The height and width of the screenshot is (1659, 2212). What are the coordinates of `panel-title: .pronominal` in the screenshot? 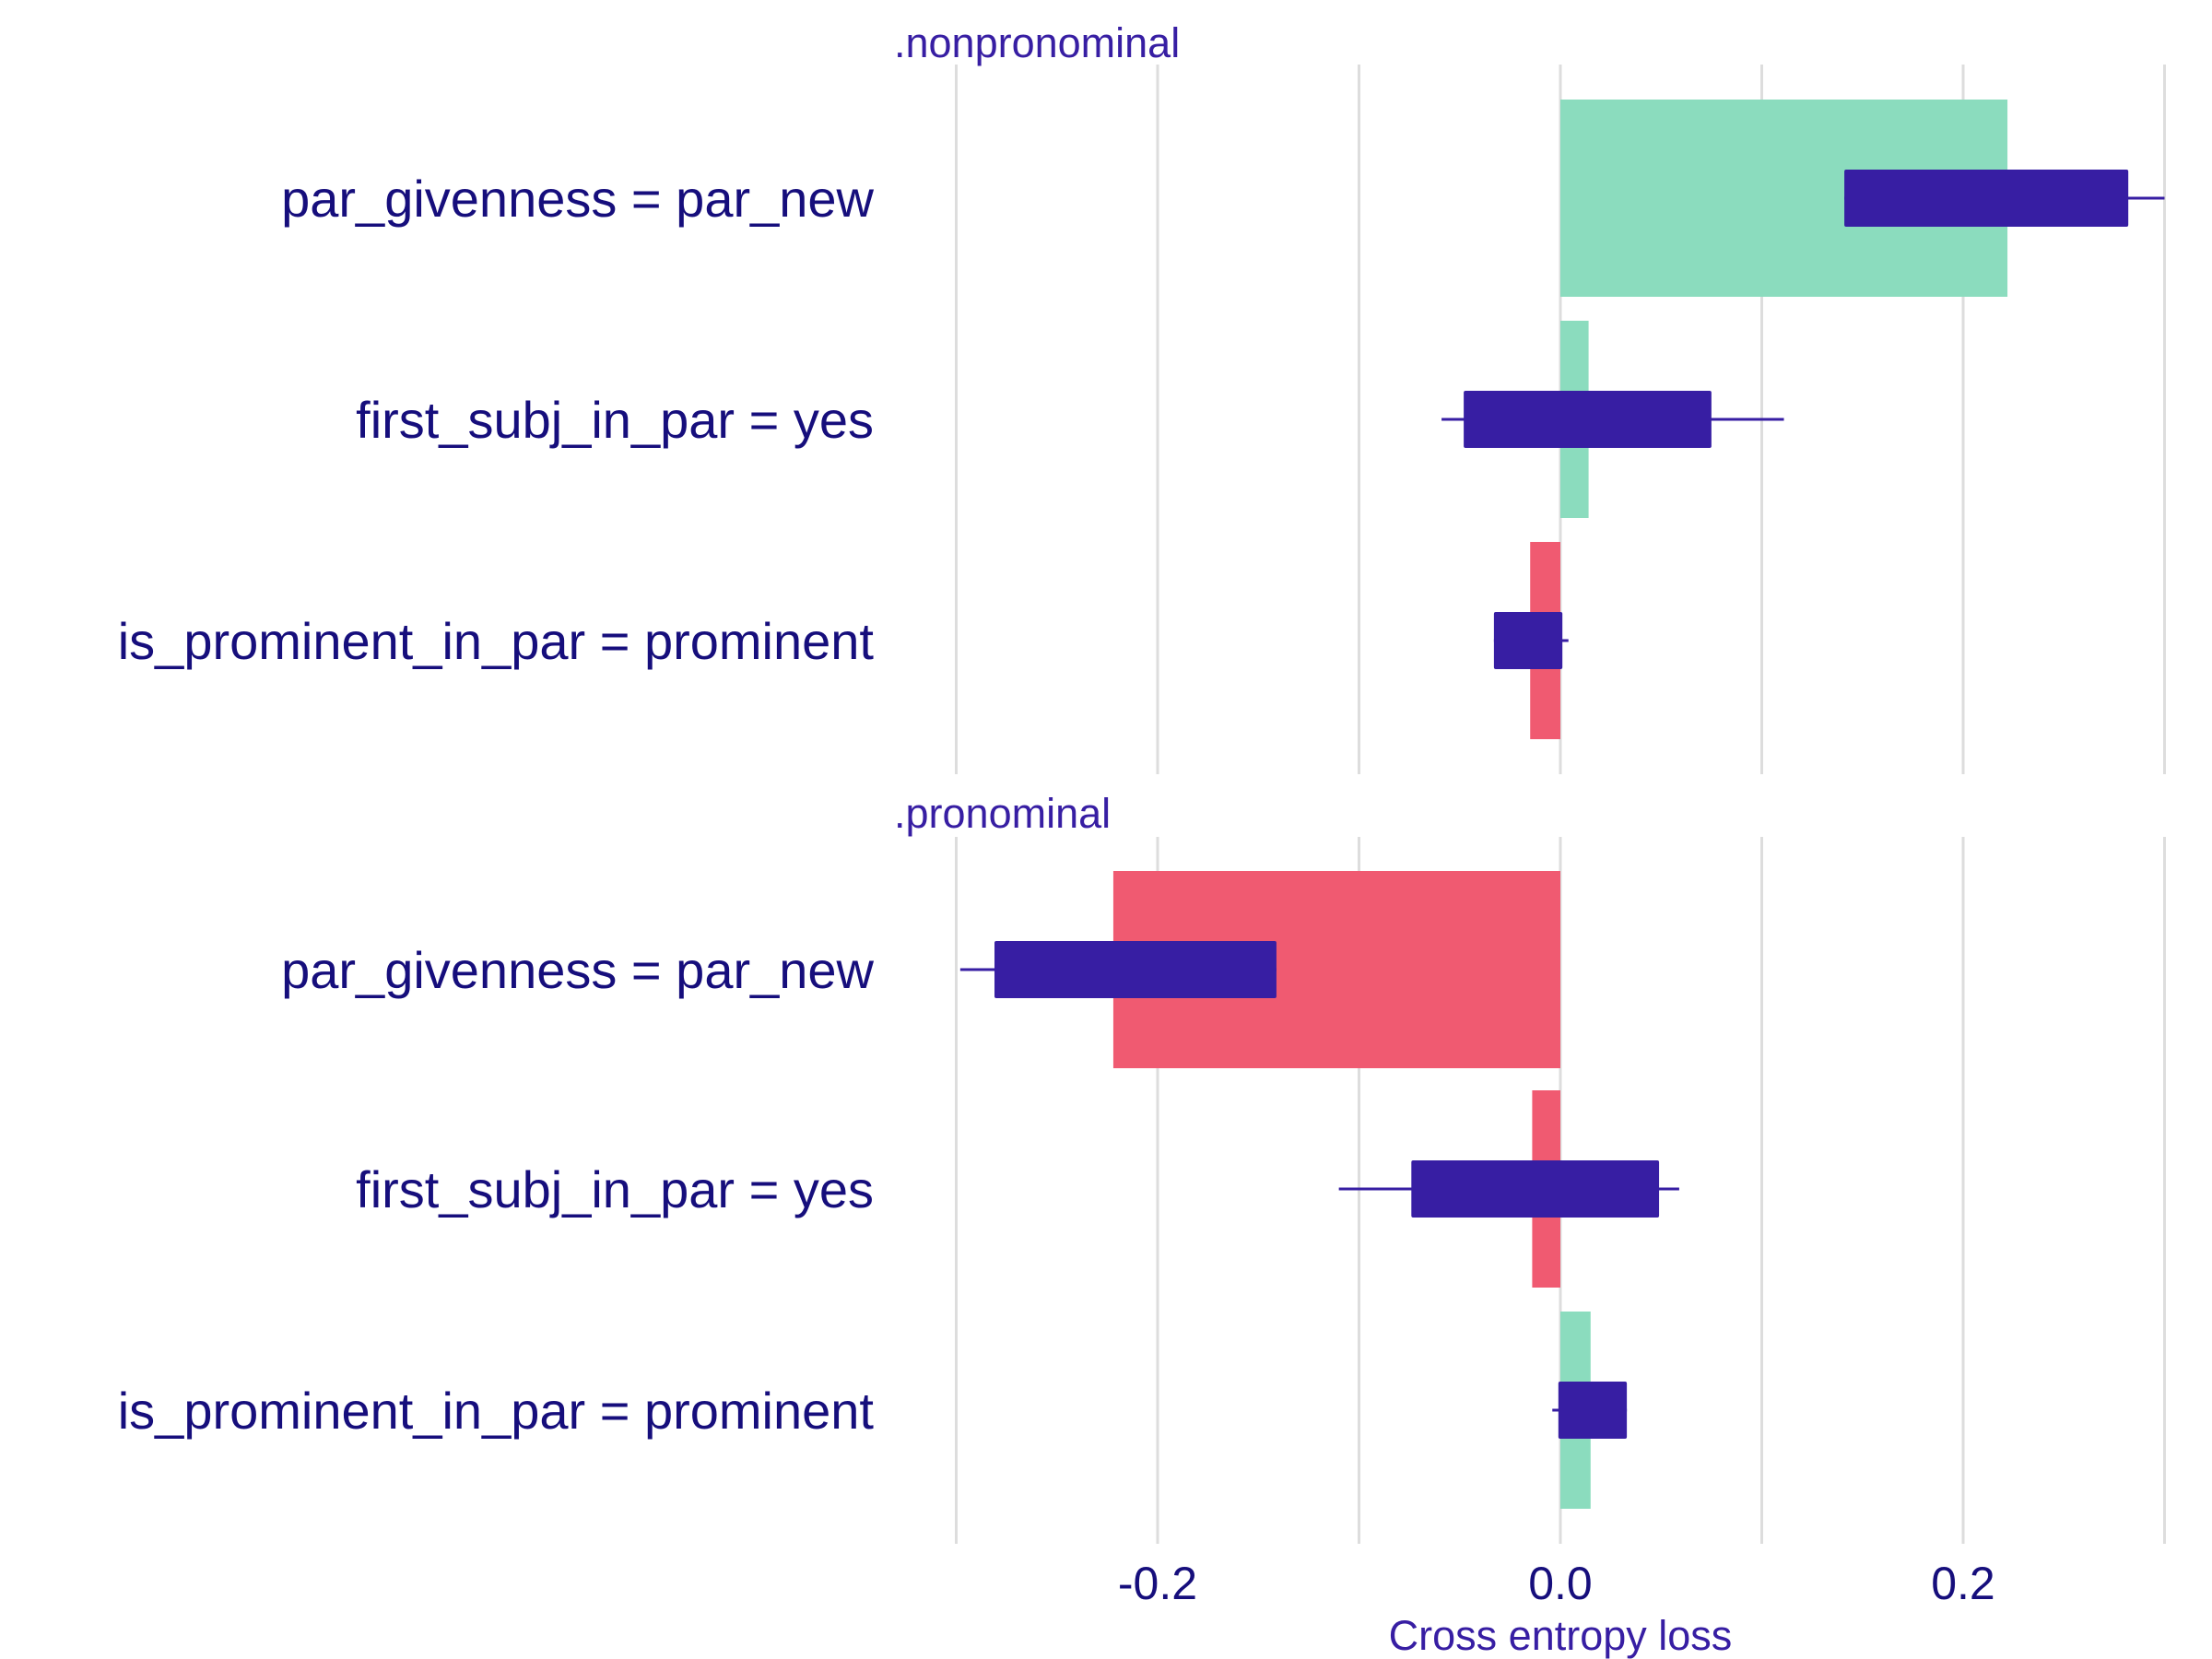 It's located at (1002, 813).